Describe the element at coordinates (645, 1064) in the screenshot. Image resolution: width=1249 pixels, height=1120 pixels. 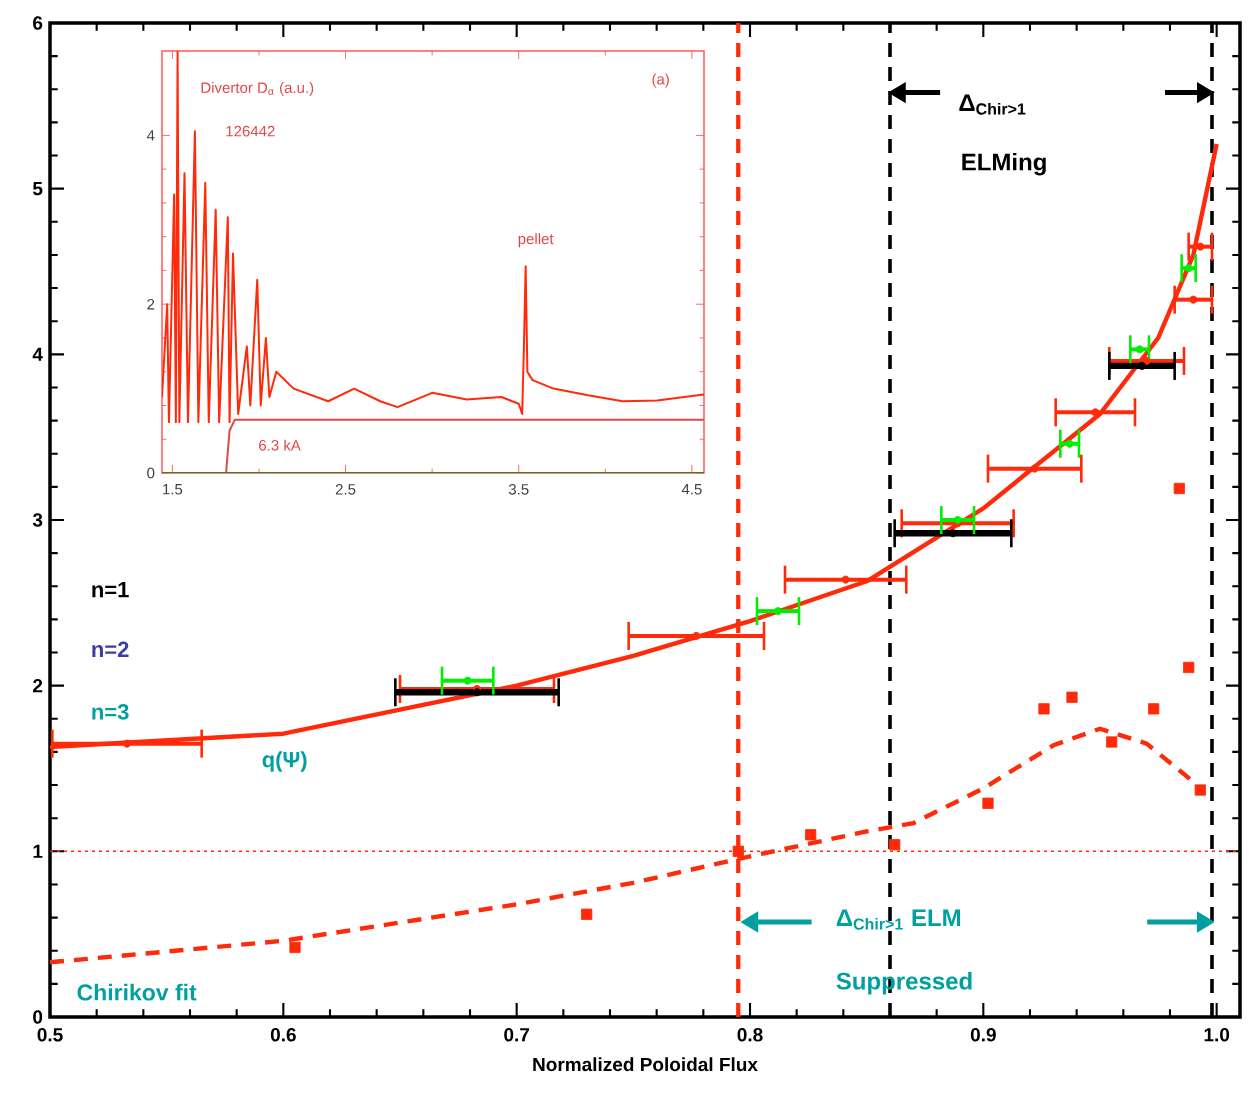
I see `x-axis-title: Normalized Poloidal Flux` at that location.